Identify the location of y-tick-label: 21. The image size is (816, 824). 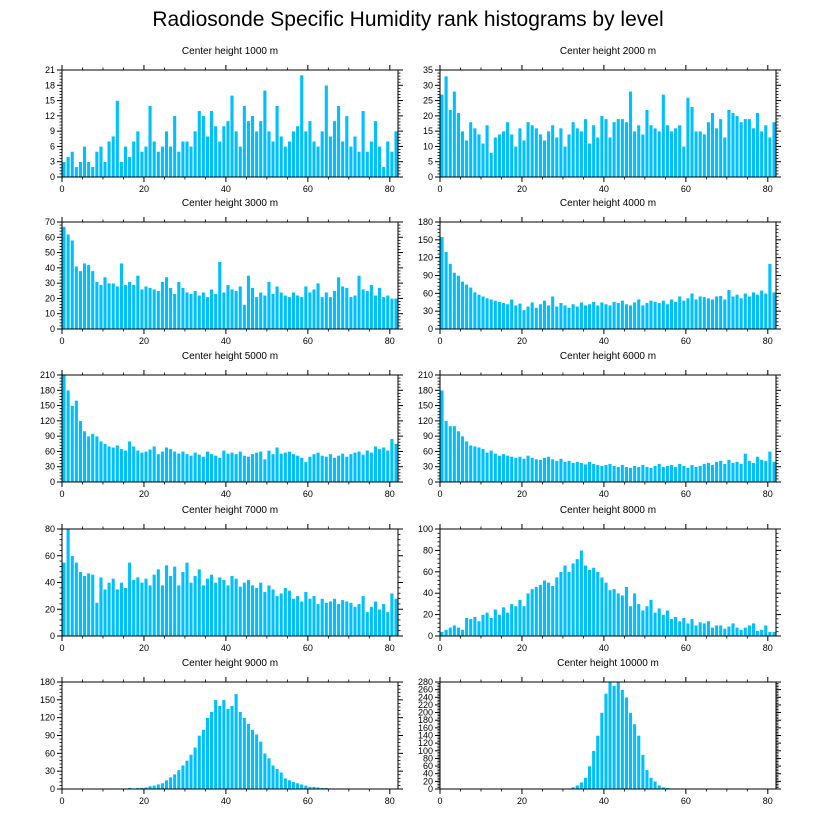
(50, 70).